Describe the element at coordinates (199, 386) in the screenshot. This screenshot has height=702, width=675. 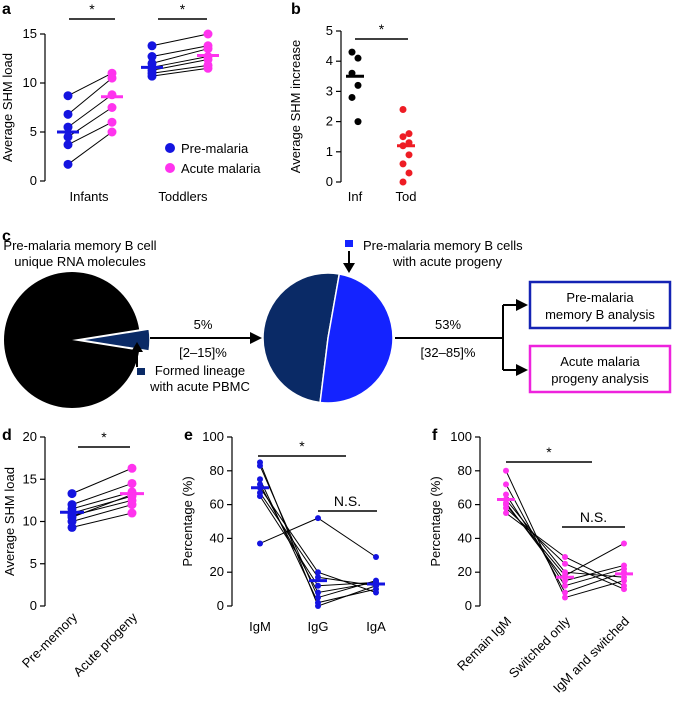
I see `lineage-label-line2: with acute PBMC` at that location.